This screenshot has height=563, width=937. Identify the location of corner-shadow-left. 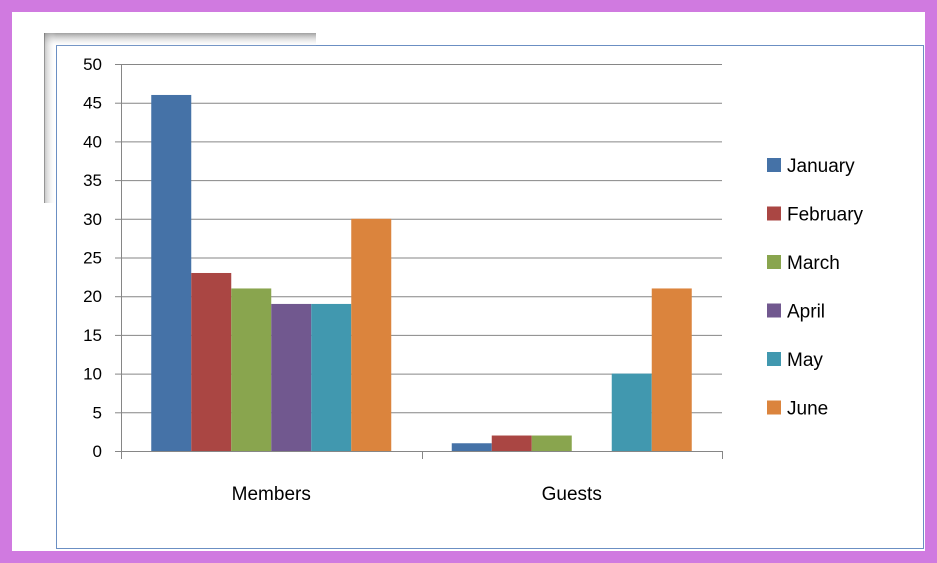
(50, 118).